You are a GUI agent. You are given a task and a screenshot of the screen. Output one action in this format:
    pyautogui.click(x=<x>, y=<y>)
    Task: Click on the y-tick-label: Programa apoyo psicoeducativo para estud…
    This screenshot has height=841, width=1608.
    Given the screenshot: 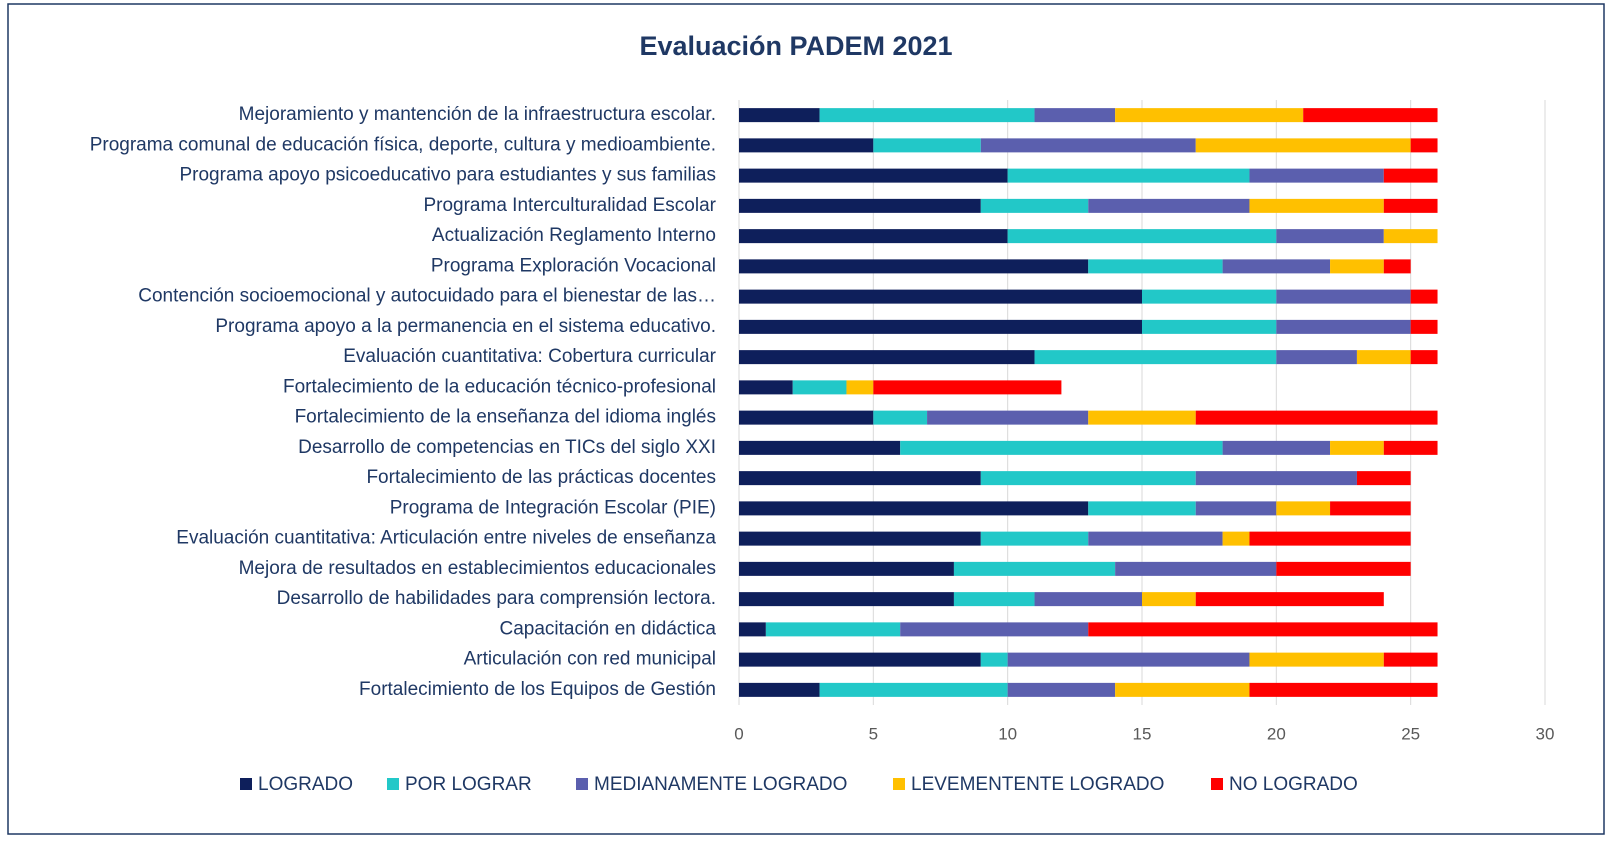 What is the action you would take?
    pyautogui.click(x=447, y=175)
    